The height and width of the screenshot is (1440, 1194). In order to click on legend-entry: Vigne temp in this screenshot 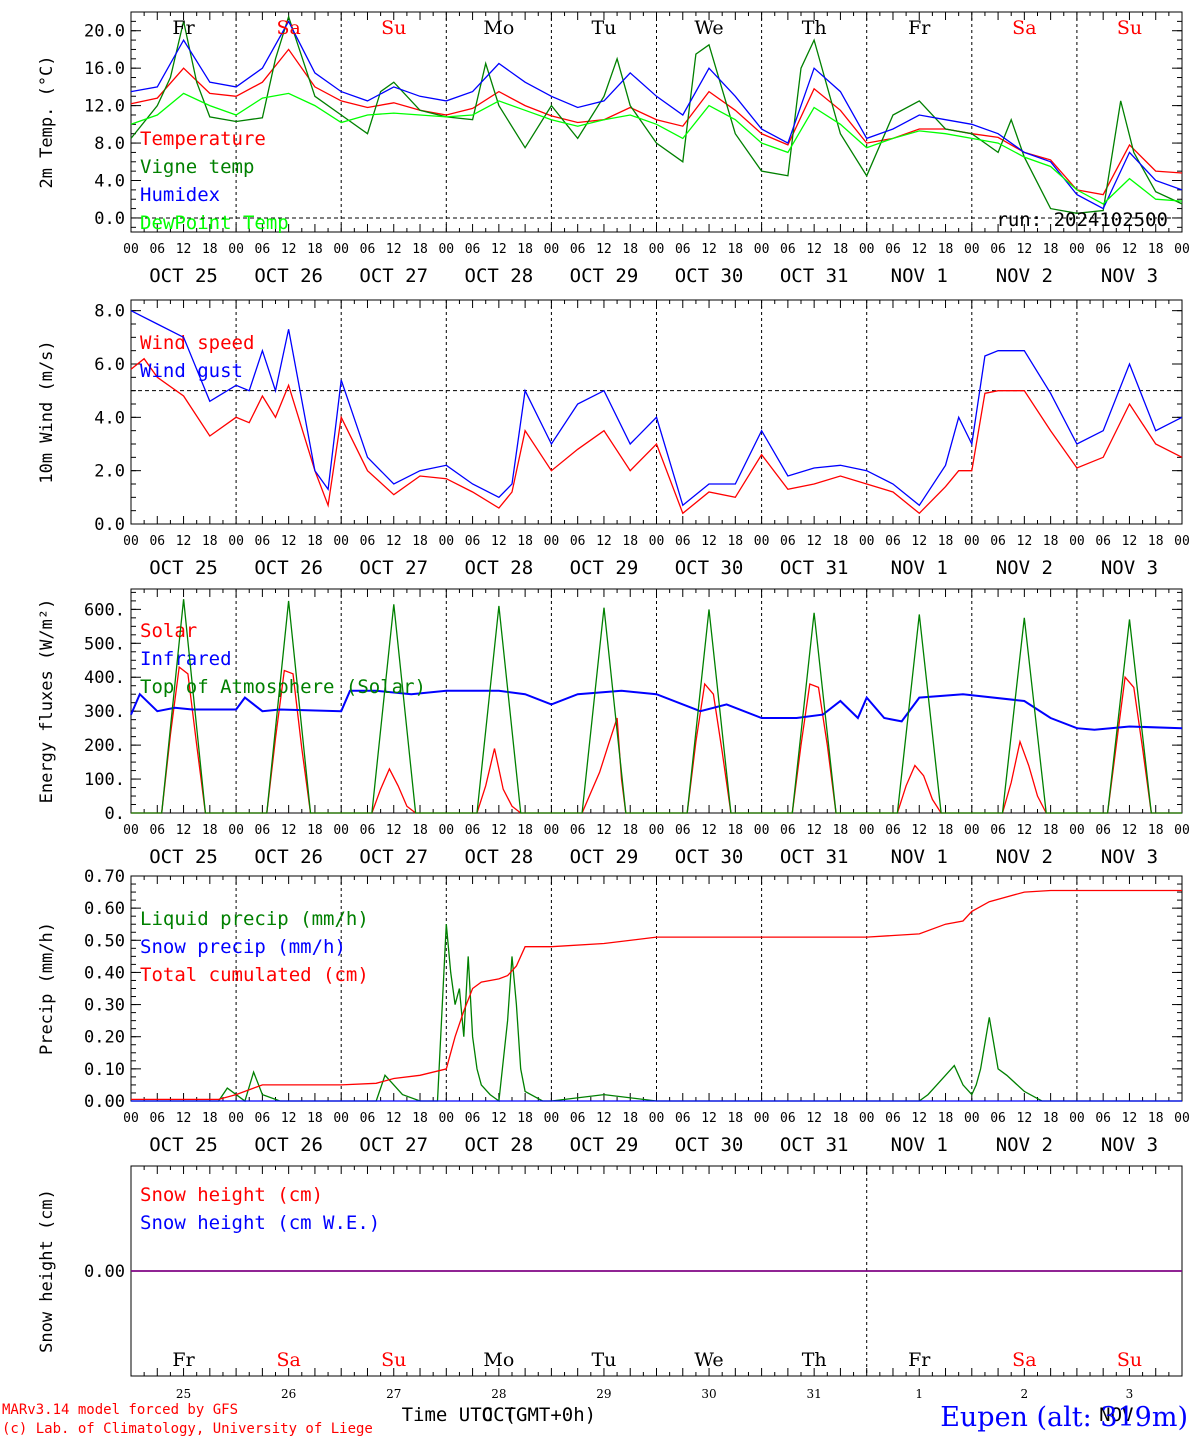, I will do `click(197, 167)`.